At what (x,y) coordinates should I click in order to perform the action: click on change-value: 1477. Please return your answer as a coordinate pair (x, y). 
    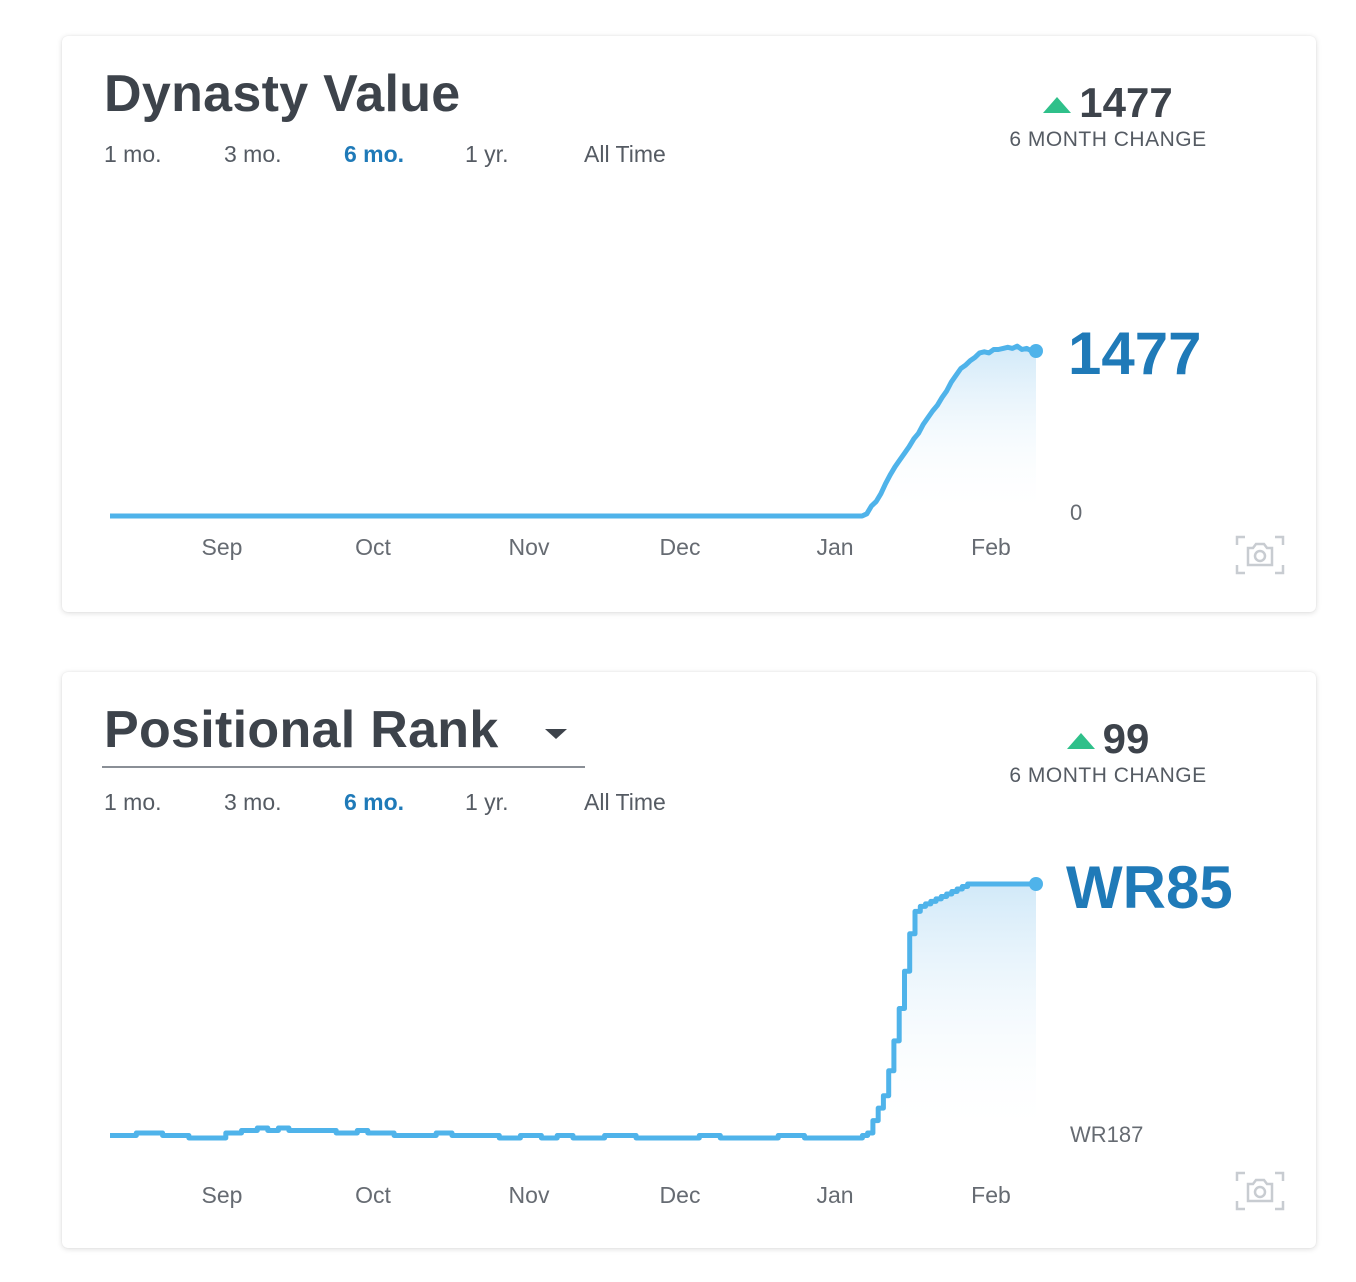
    Looking at the image, I should click on (1126, 102).